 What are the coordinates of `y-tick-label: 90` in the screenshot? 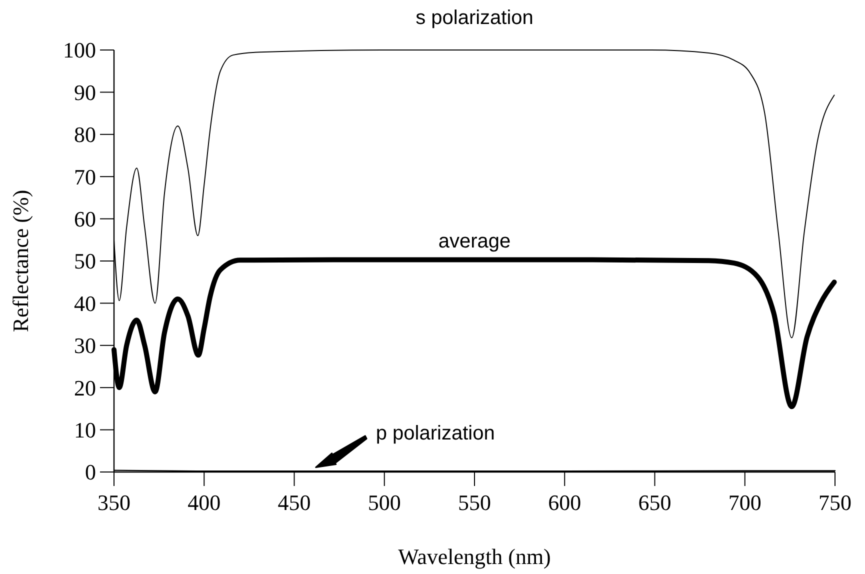 It's located at (85, 92).